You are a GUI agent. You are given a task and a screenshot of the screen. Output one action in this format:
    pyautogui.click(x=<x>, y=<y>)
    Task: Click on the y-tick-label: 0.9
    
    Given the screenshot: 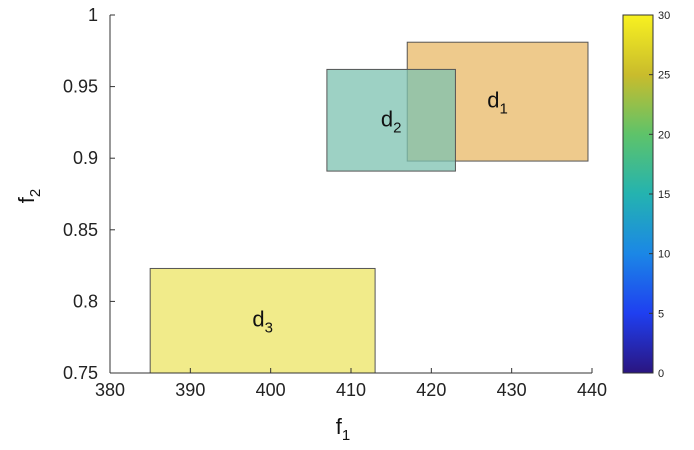 What is the action you would take?
    pyautogui.click(x=85, y=158)
    